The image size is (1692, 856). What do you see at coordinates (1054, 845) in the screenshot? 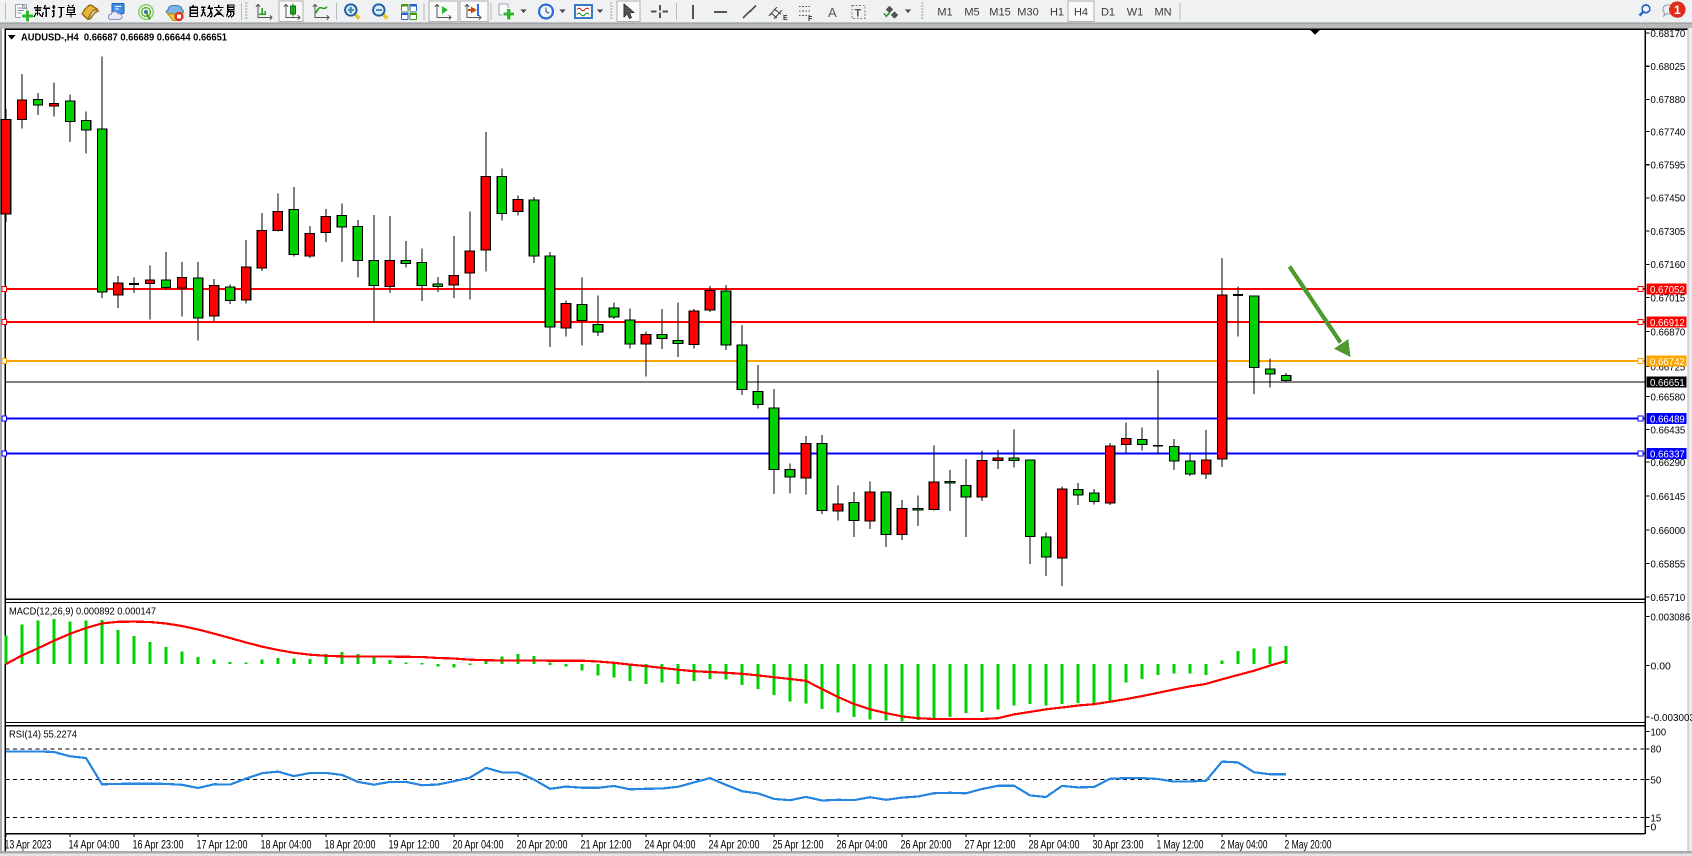
I see `svg-text: 28 Apr 04:00` at bounding box center [1054, 845].